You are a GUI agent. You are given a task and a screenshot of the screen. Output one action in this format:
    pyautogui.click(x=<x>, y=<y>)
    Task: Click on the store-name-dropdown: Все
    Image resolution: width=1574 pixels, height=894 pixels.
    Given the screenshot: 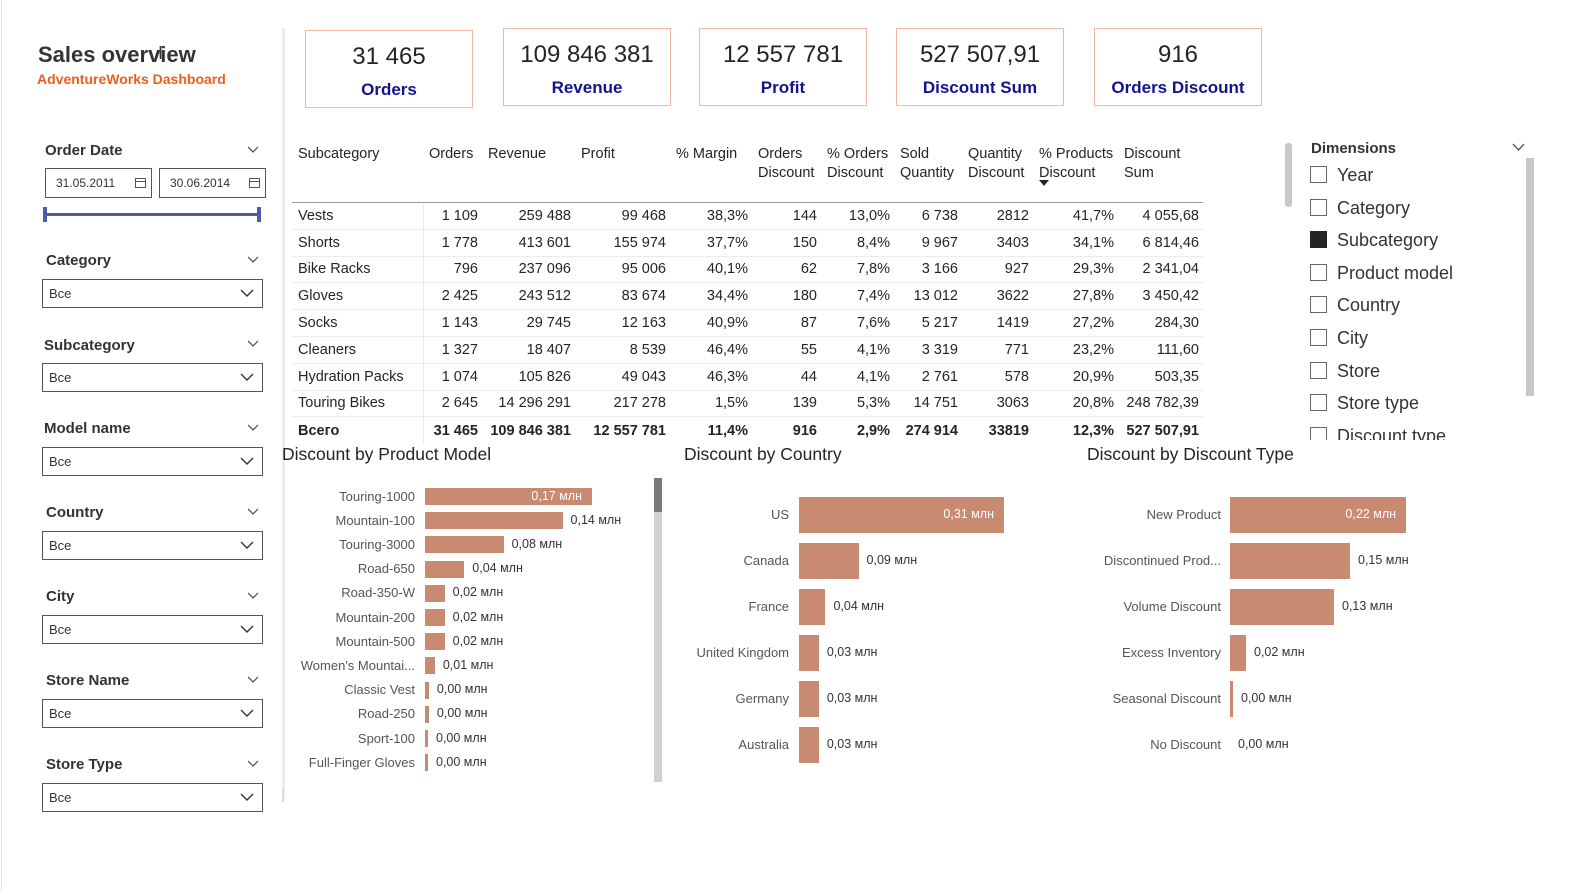 What is the action you would take?
    pyautogui.click(x=152, y=713)
    